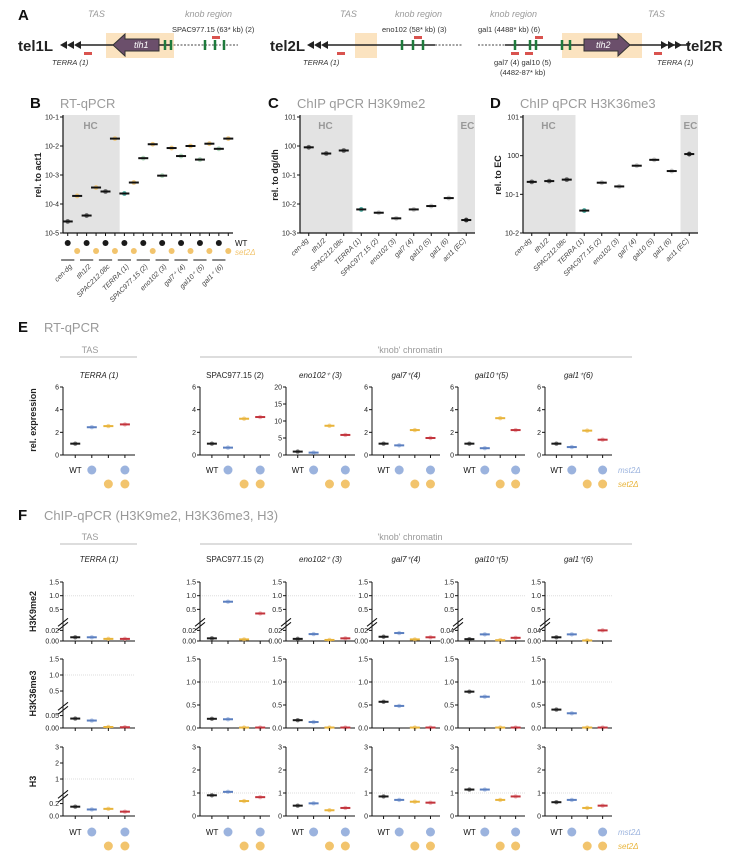 This screenshot has width=735, height=866. What do you see at coordinates (607, 45) in the screenshot?
I see `tlh2-gene-arrow` at bounding box center [607, 45].